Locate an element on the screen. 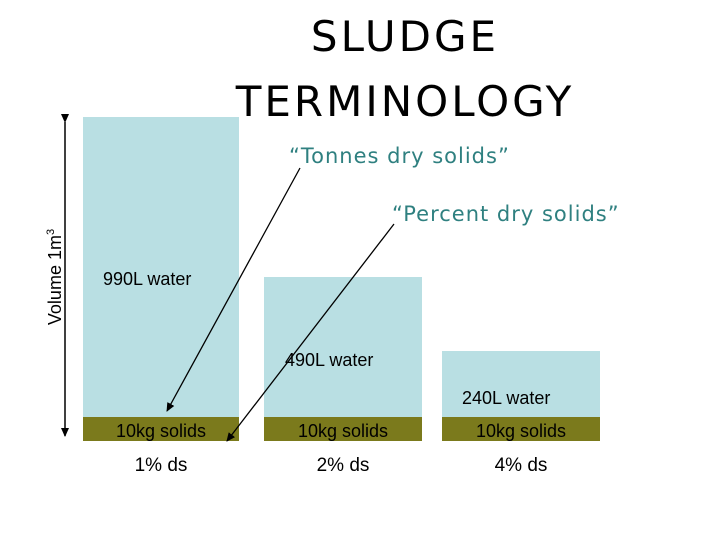 The height and width of the screenshot is (546, 728). tonnes-callout-arrow is located at coordinates (233, 289).